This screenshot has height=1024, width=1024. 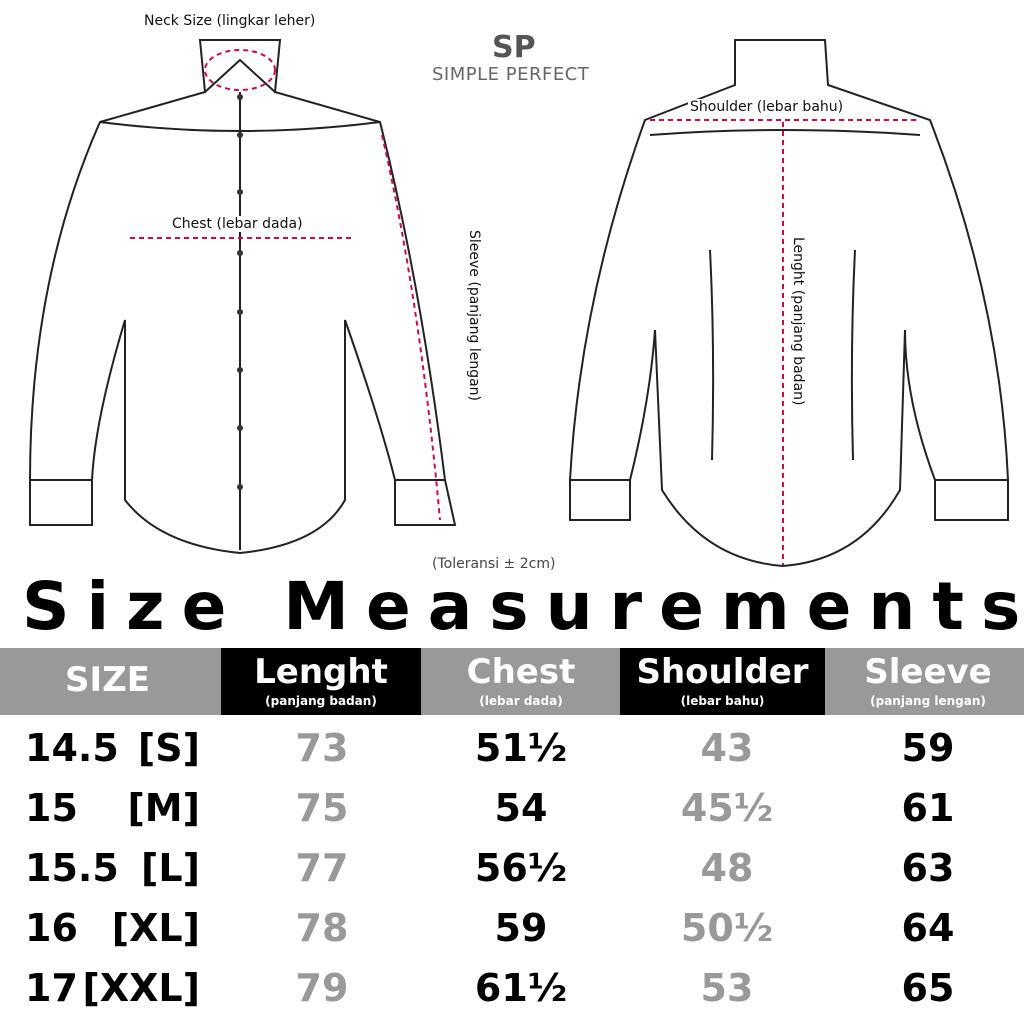 I want to click on size-number: 15.5, so click(x=72, y=868).